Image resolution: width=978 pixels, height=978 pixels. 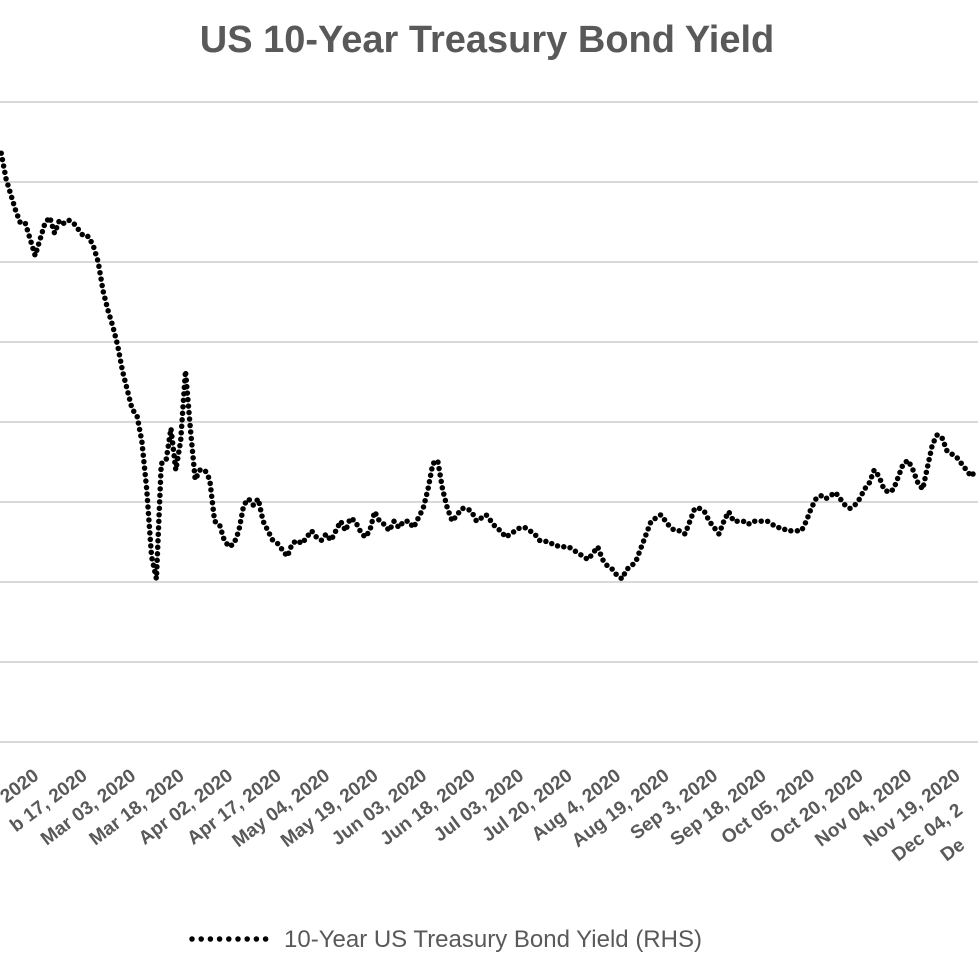 I want to click on chart-title: US 10-Year Treasury Bond Yield, so click(x=487, y=40).